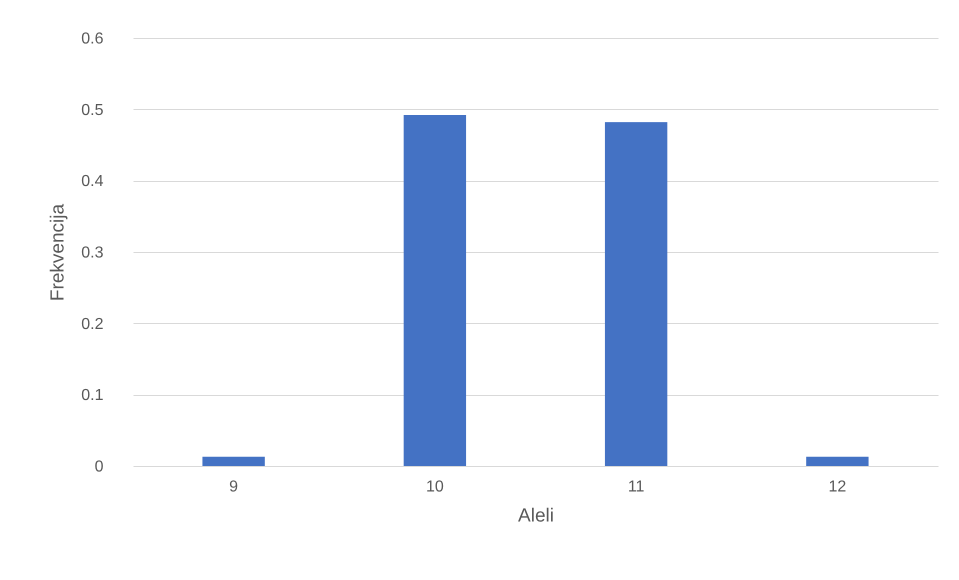  Describe the element at coordinates (233, 487) in the screenshot. I see `x-tick-label: 9` at that location.